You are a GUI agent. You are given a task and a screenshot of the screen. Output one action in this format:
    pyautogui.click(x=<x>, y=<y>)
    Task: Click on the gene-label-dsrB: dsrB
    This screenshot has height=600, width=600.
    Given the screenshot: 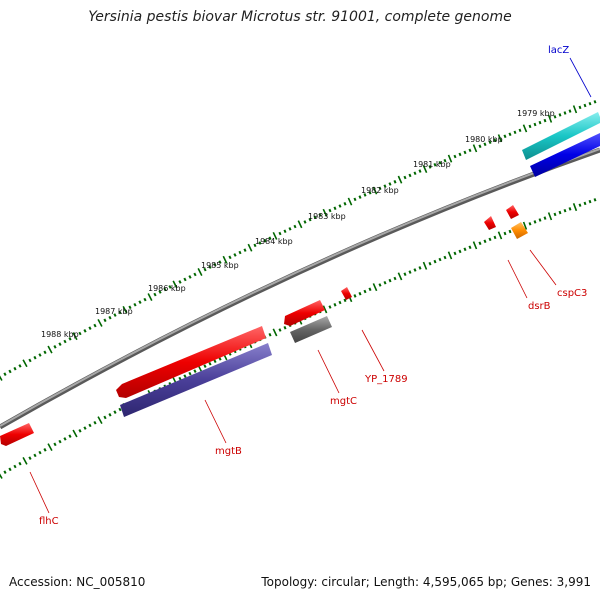 What is the action you would take?
    pyautogui.click(x=539, y=306)
    